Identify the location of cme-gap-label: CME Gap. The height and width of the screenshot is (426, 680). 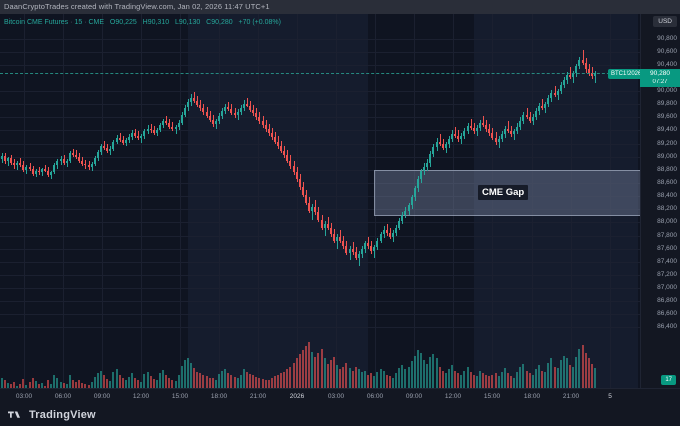
(503, 192).